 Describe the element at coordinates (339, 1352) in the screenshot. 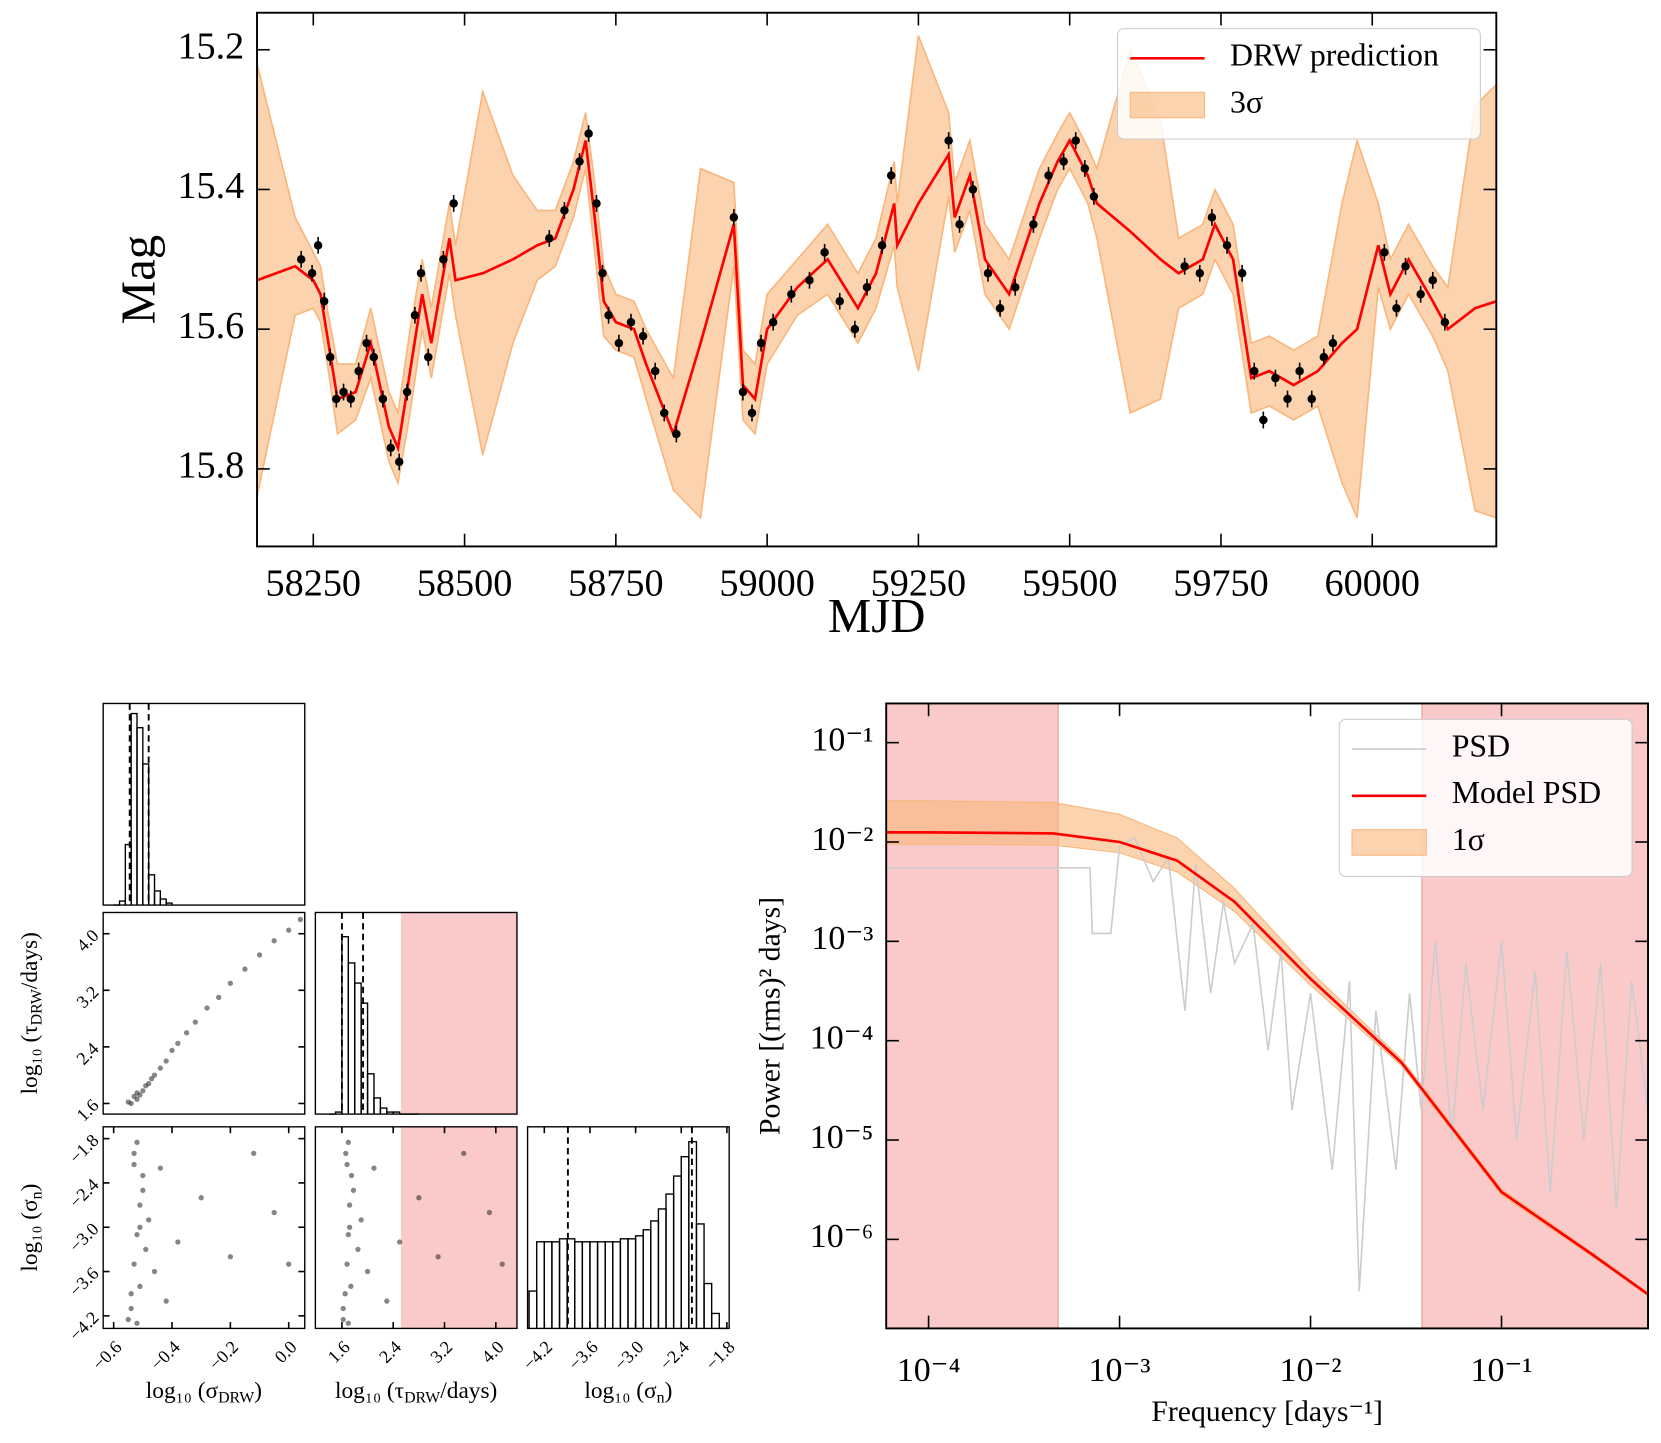

I see `x-tick-label: 1.6` at that location.